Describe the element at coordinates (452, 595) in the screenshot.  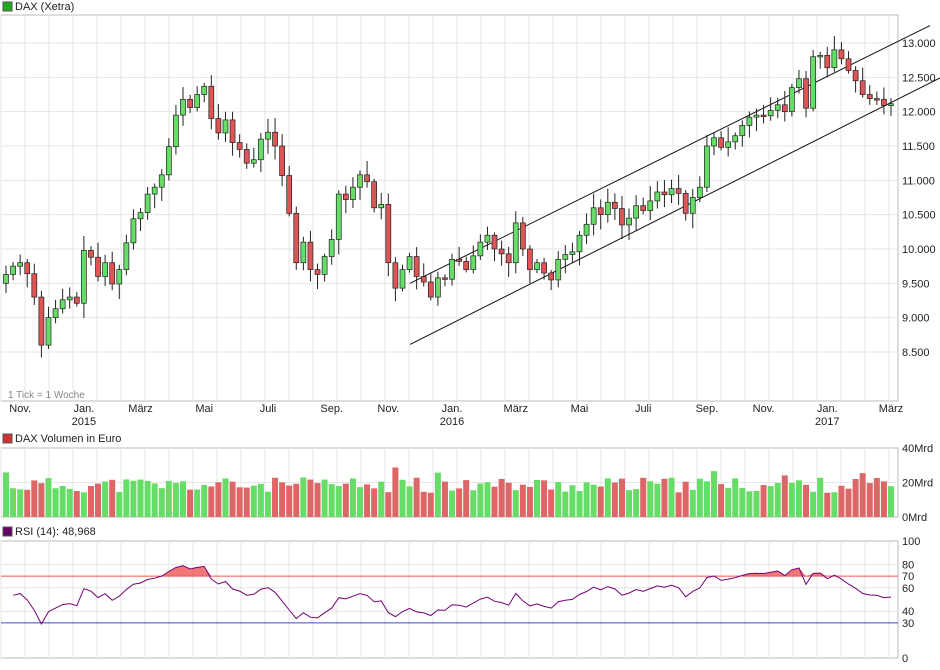
I see `rsi-line` at that location.